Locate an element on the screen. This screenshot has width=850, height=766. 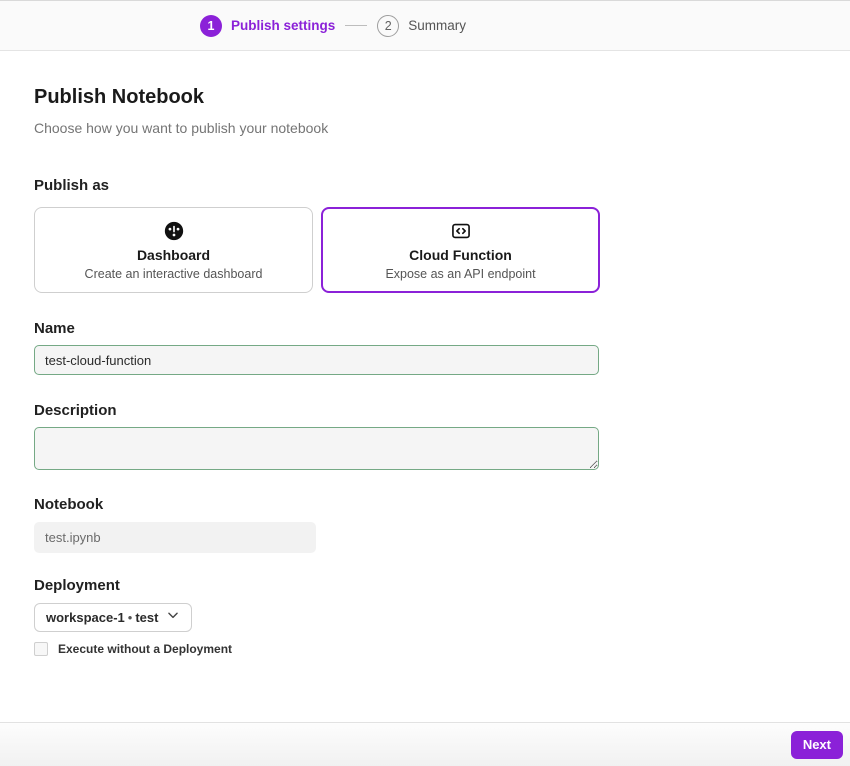
deployment-dropdown: workspace-1 • test is located at coordinates (113, 617).